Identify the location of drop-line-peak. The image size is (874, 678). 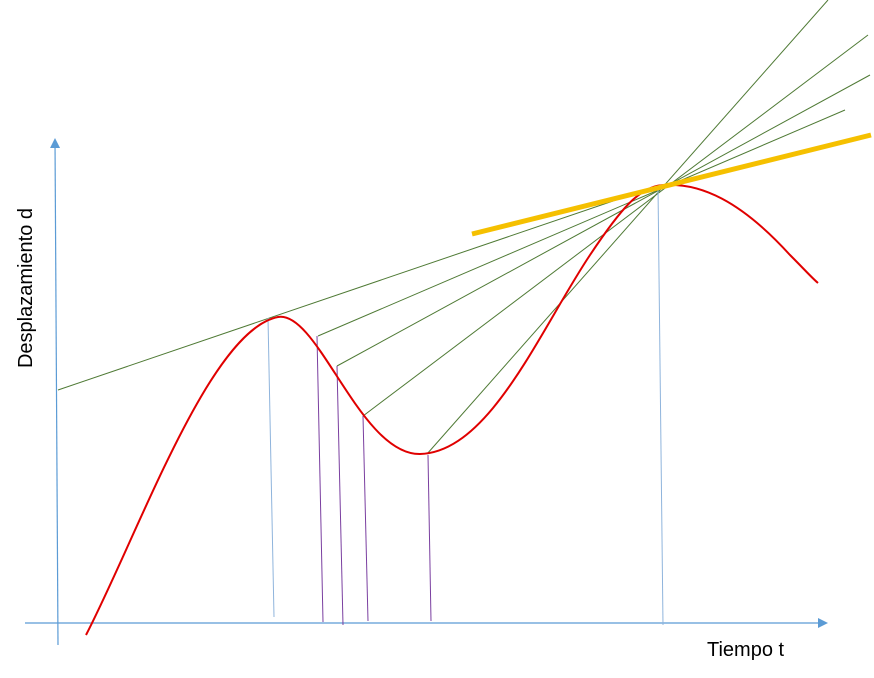
(271, 467).